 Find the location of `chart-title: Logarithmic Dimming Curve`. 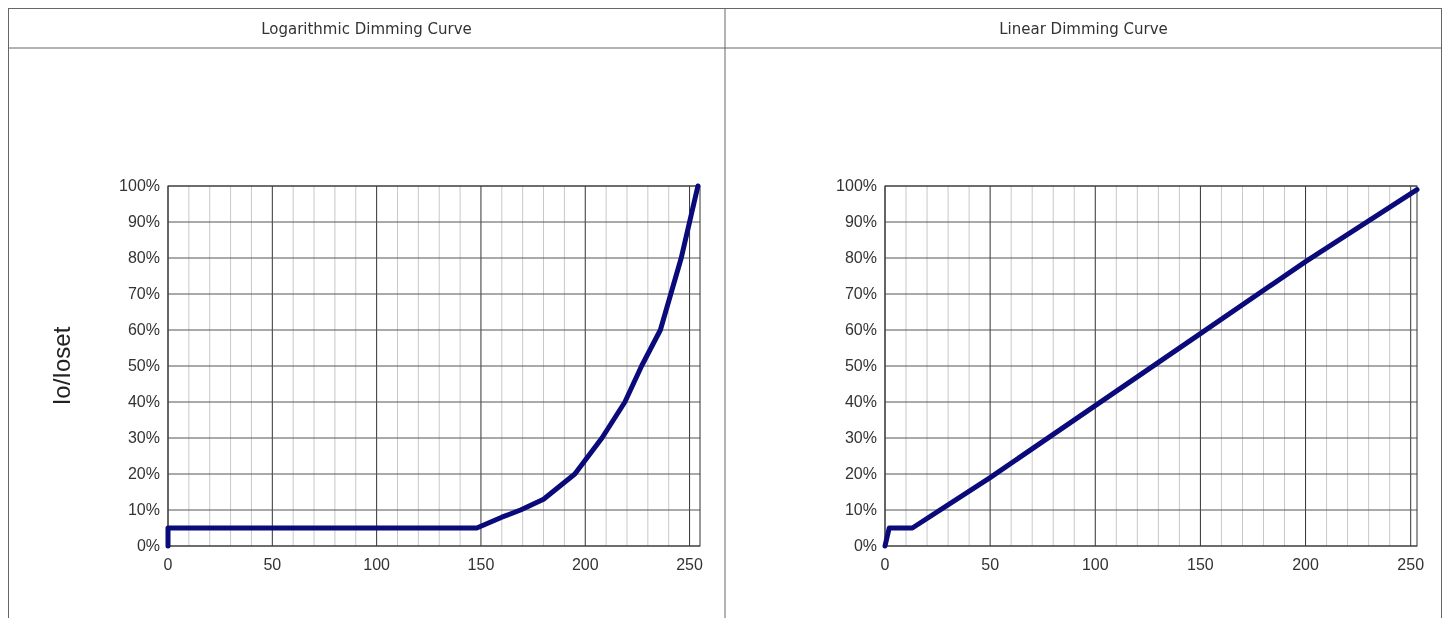

chart-title: Logarithmic Dimming Curve is located at coordinates (366, 29).